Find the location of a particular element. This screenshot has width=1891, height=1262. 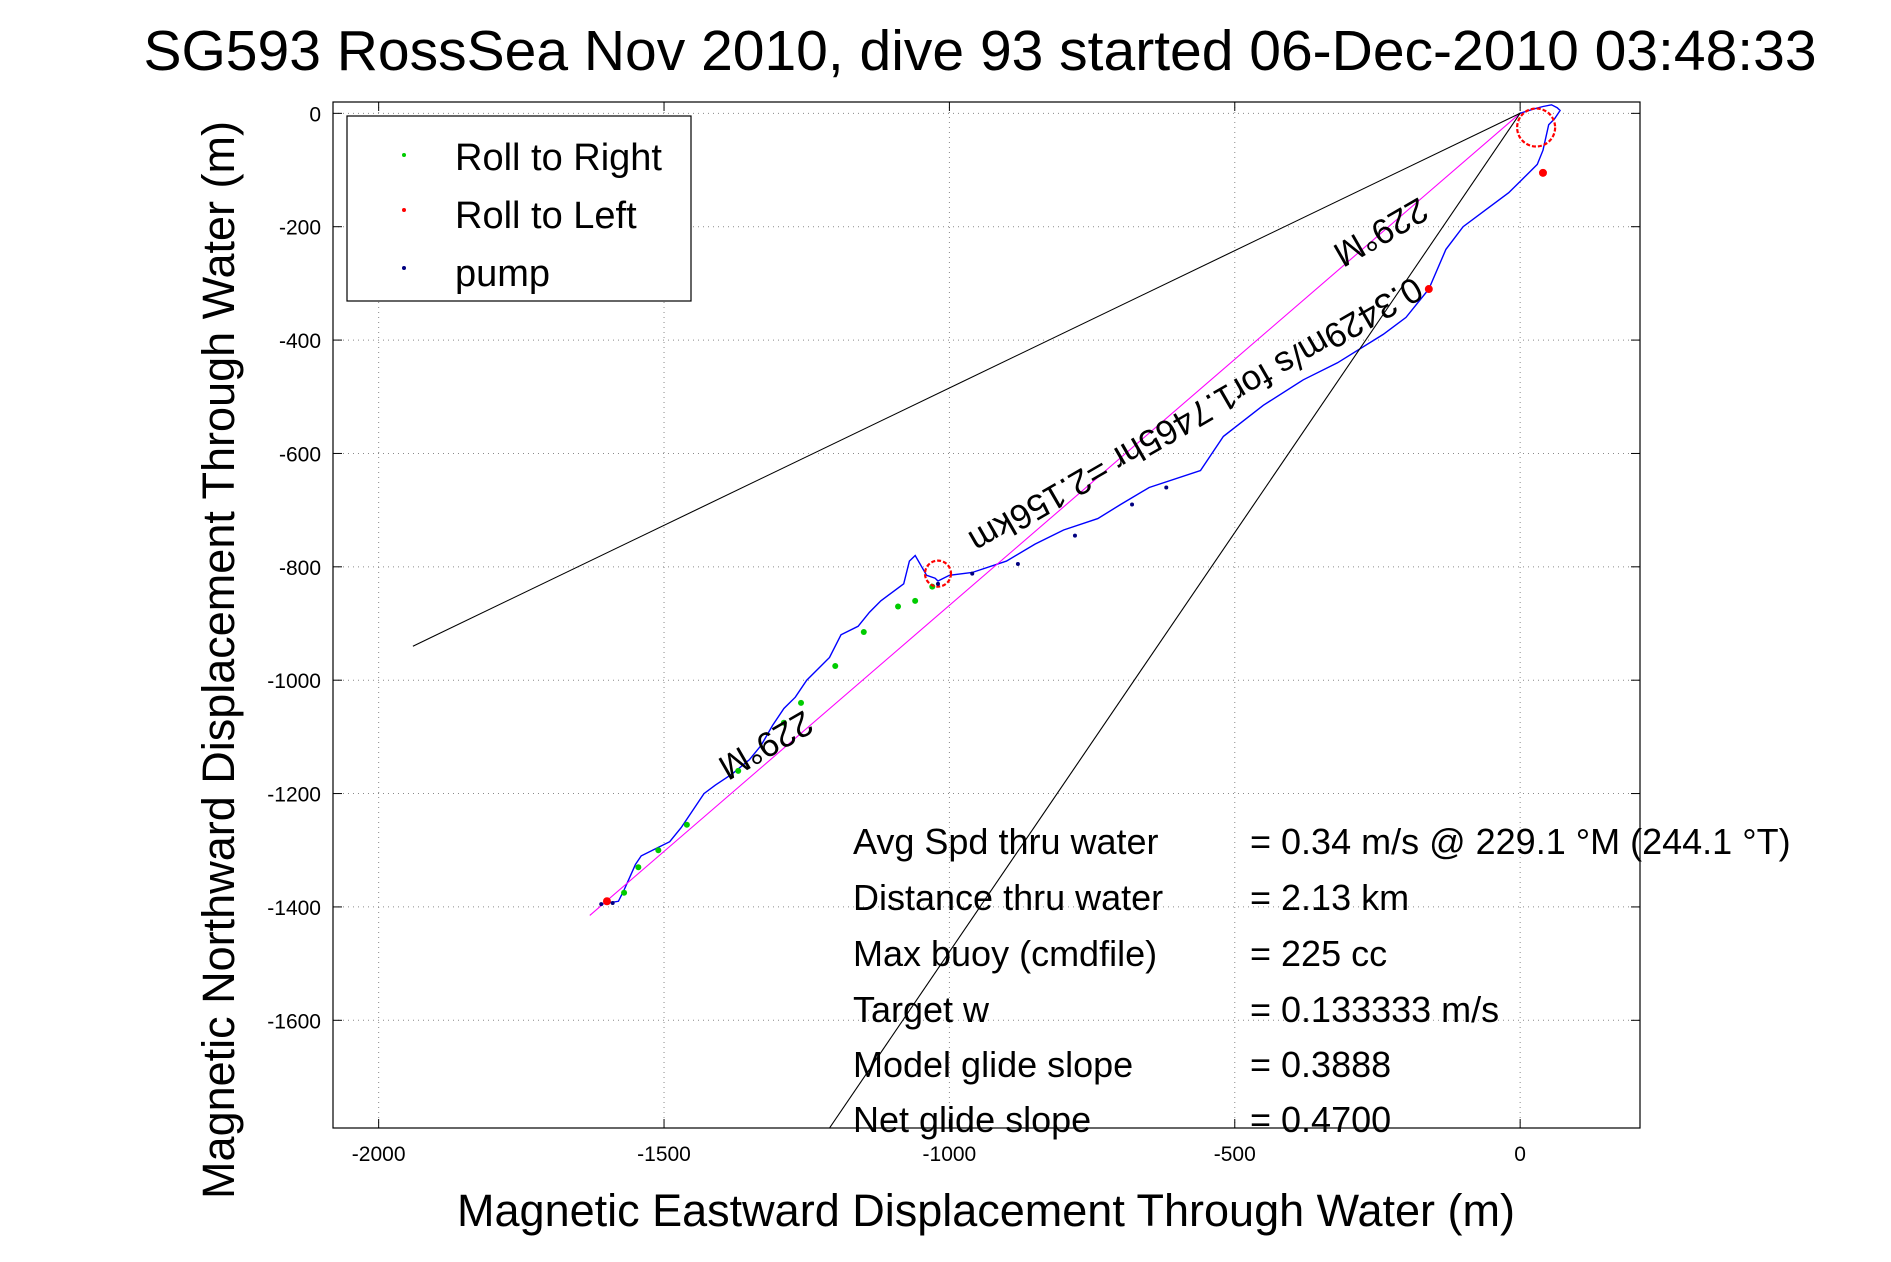

y-tick-label: 0 is located at coordinates (315, 114).